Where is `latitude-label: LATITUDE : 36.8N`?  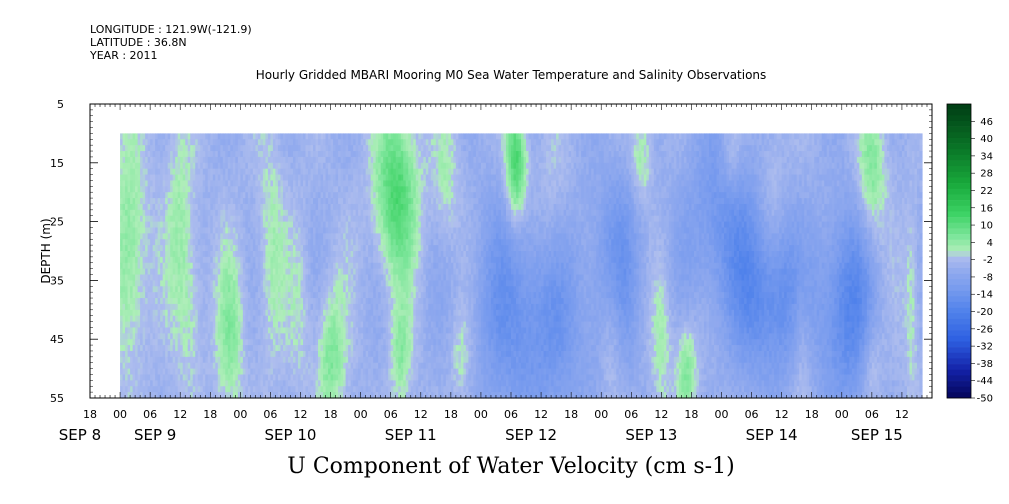
latitude-label: LATITUDE : 36.8N is located at coordinates (138, 42).